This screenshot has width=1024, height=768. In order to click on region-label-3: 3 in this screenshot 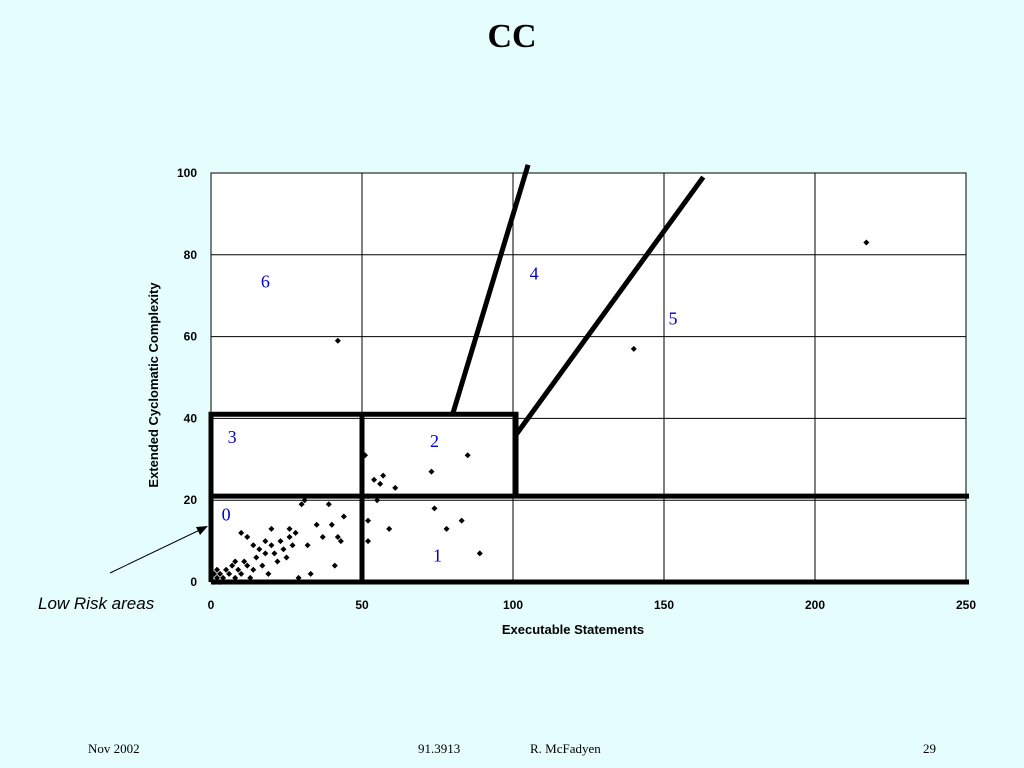, I will do `click(232, 437)`.